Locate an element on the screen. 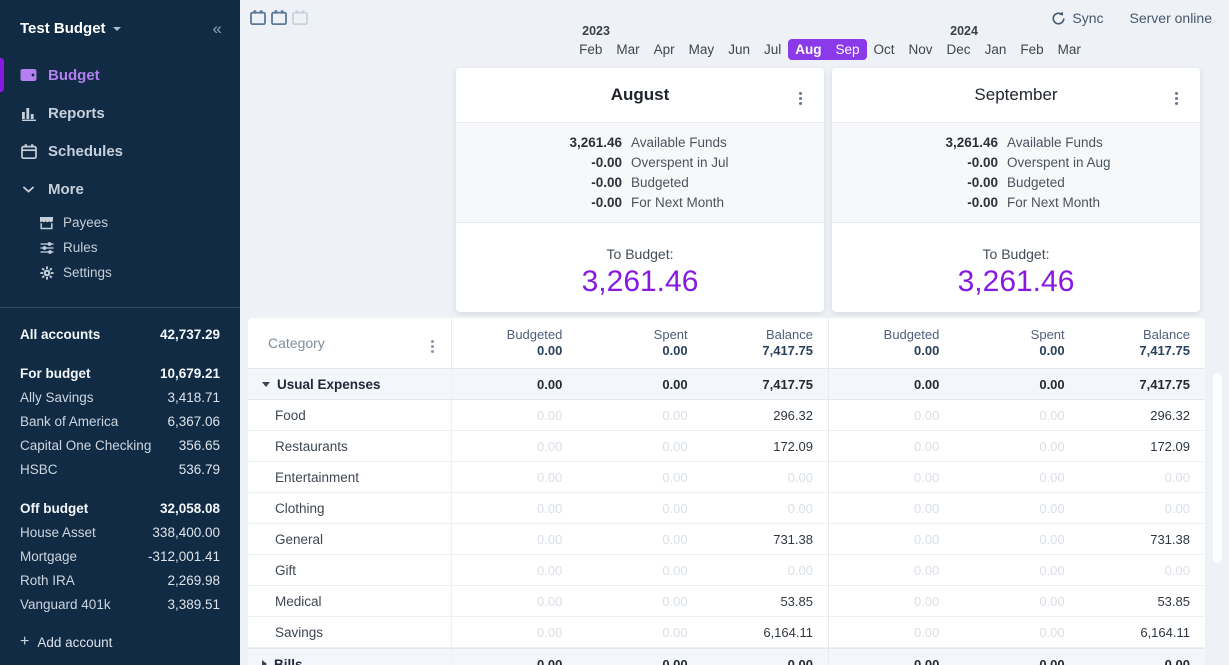 Image resolution: width=1229 pixels, height=665 pixels. month-sep-7: Sep is located at coordinates (847, 49).